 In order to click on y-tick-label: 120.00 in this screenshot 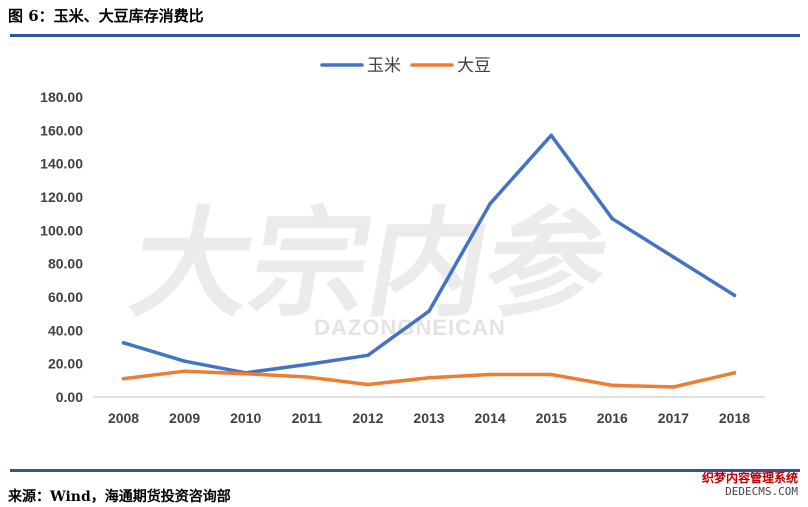, I will do `click(61, 197)`.